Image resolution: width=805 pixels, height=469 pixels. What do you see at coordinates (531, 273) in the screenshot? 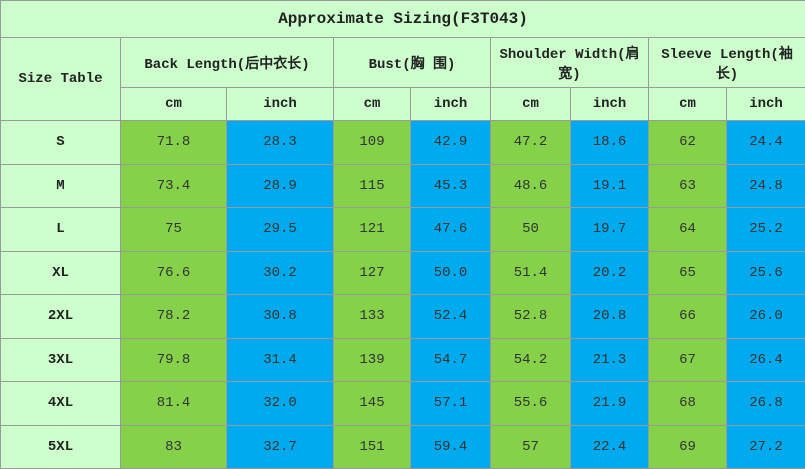
I see `measurement: 51.4` at bounding box center [531, 273].